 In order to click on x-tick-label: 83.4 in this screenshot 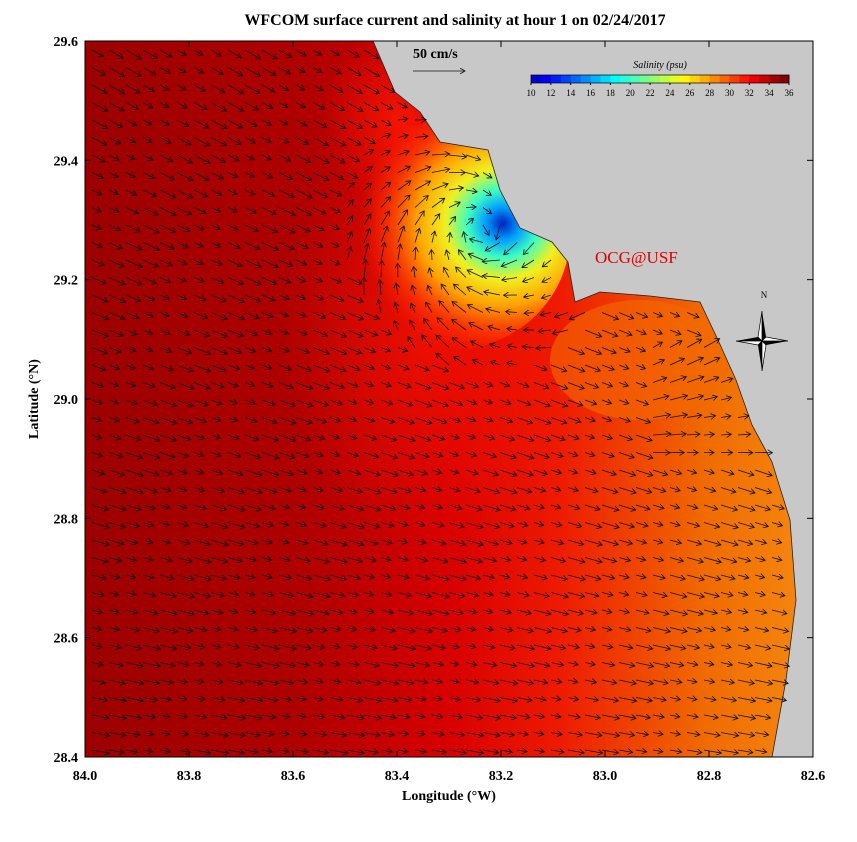, I will do `click(397, 776)`.